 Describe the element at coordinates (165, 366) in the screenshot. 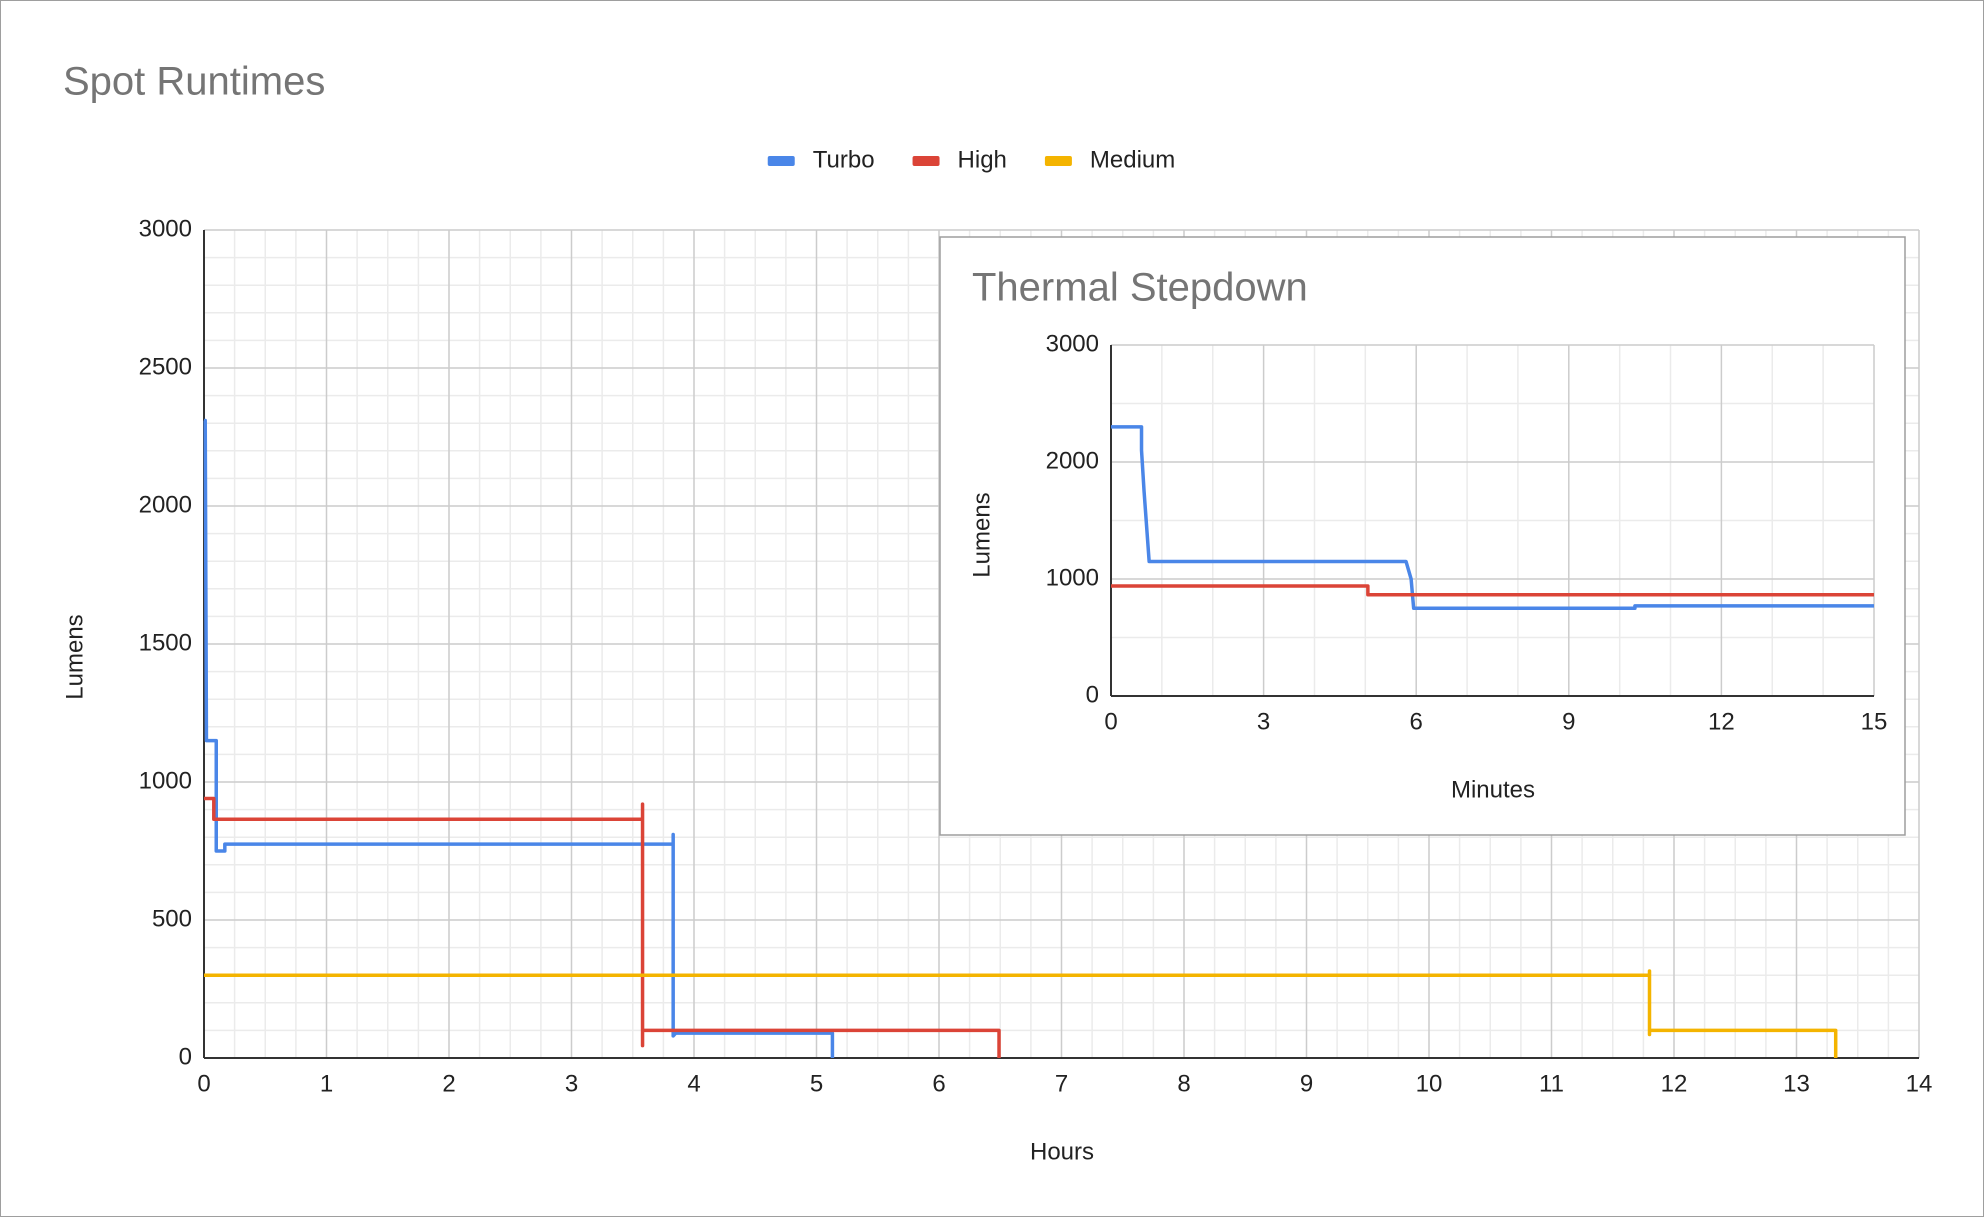

I see `y-tick-label: 2500` at that location.